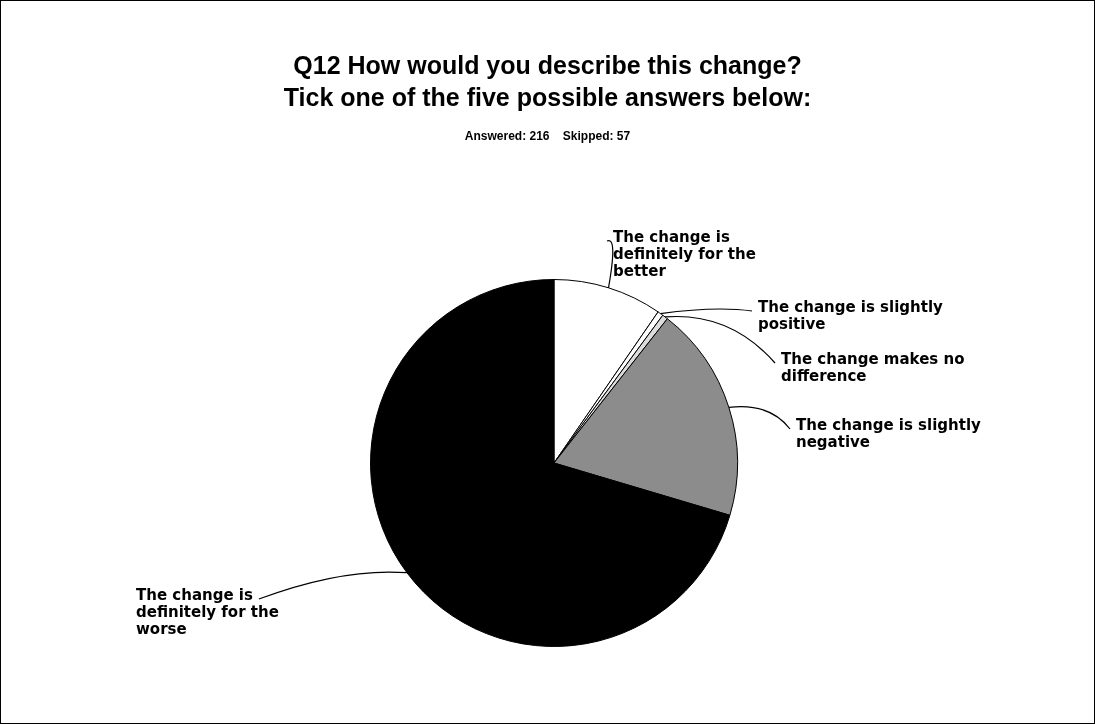 The width and height of the screenshot is (1095, 724). I want to click on chart-subtitle: Answered: 216 Skipped: 57, so click(547, 136).